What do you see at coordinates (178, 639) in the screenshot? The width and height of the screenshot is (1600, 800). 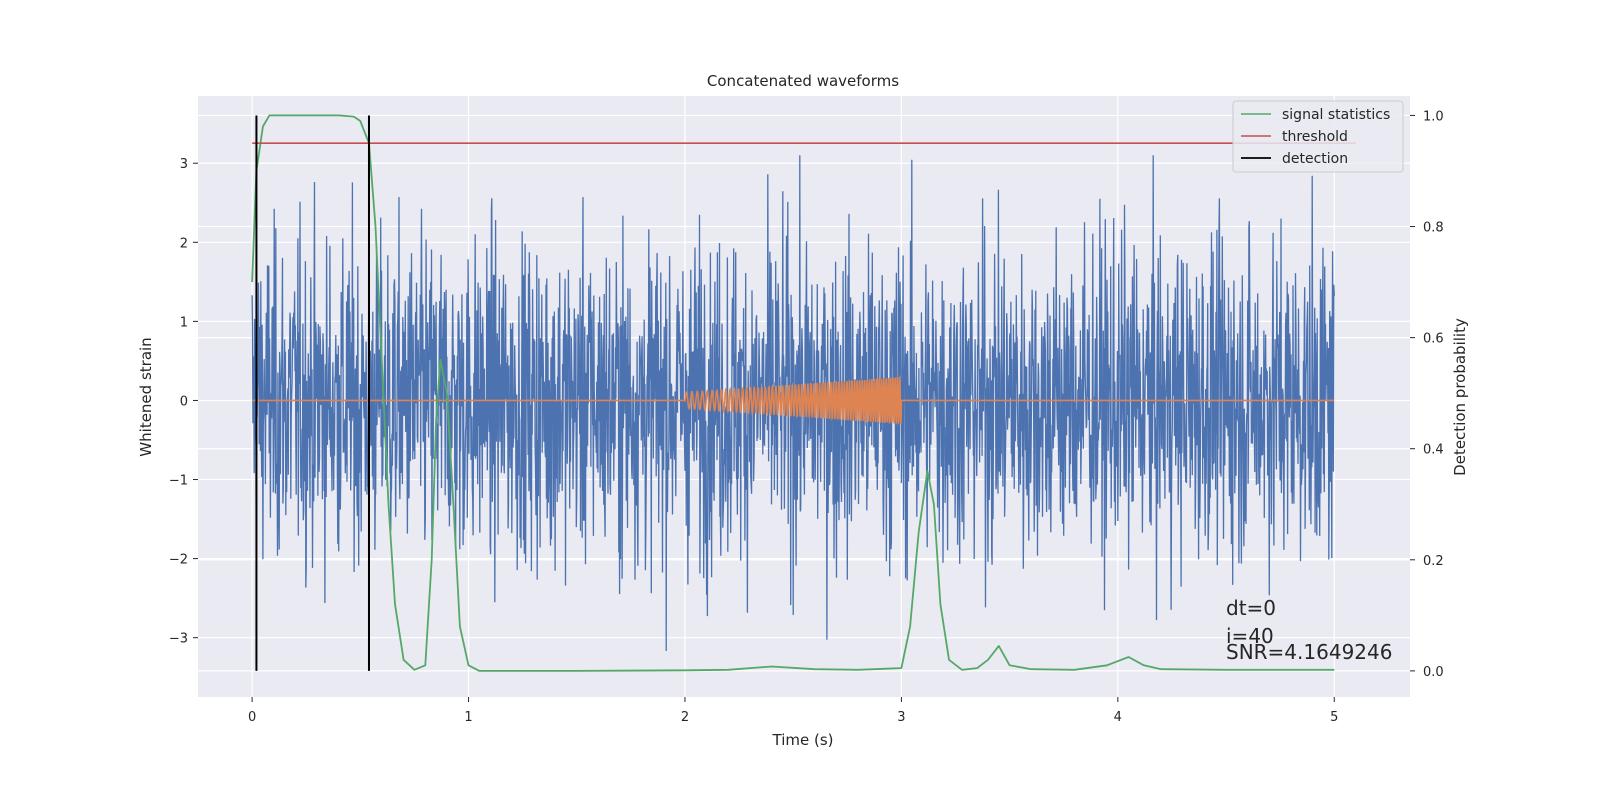 I see `y-tick-label: −3` at bounding box center [178, 639].